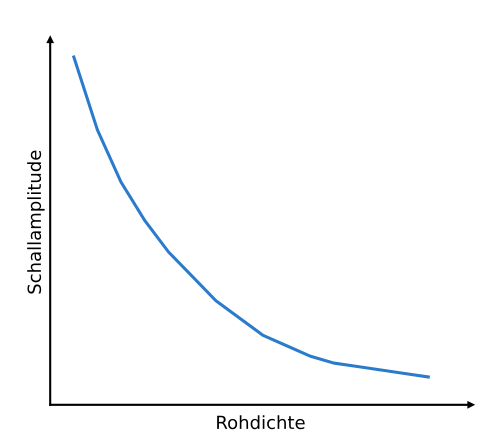 The height and width of the screenshot is (440, 478). I want to click on y-axis-title: Schallamplitude, so click(36, 222).